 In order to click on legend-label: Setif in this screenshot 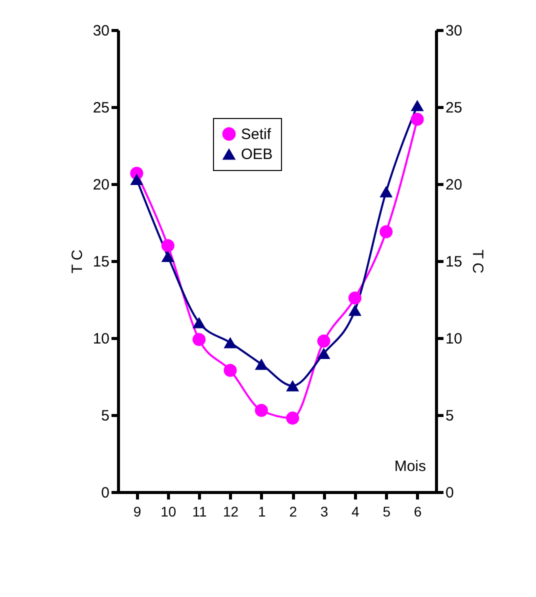, I will do `click(256, 134)`.